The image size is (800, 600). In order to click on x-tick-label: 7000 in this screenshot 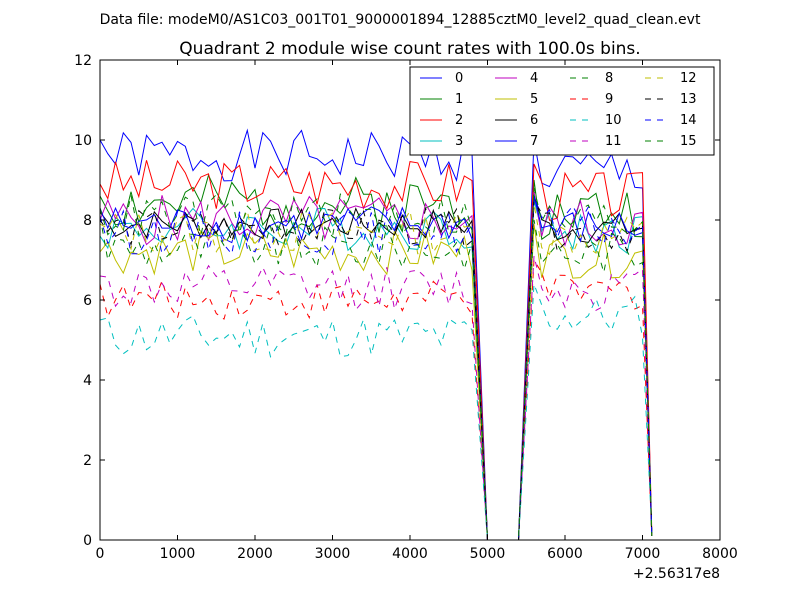, I will do `click(643, 554)`.